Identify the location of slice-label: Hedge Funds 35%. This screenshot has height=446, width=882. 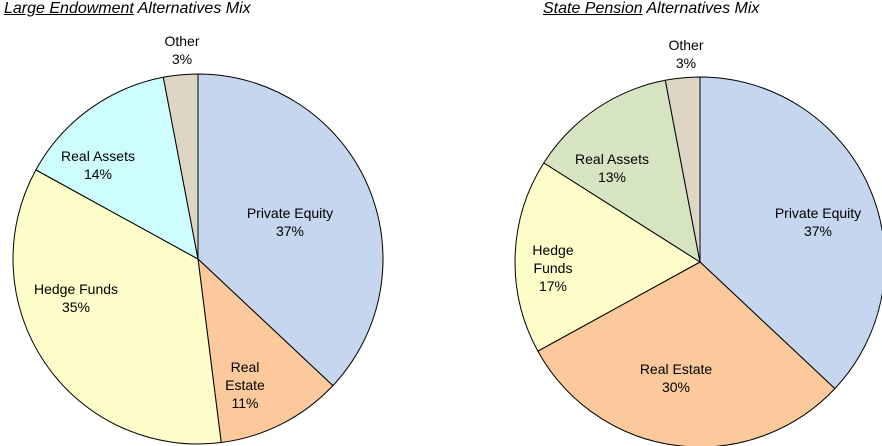
(76, 298).